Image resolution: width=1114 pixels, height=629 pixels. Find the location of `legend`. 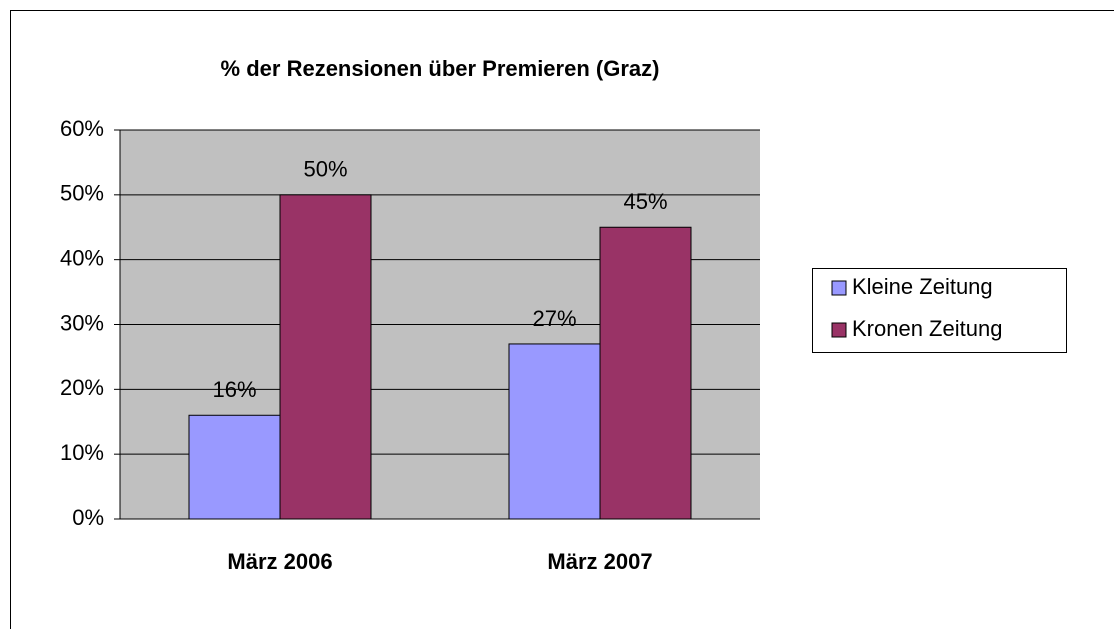

legend is located at coordinates (939, 310).